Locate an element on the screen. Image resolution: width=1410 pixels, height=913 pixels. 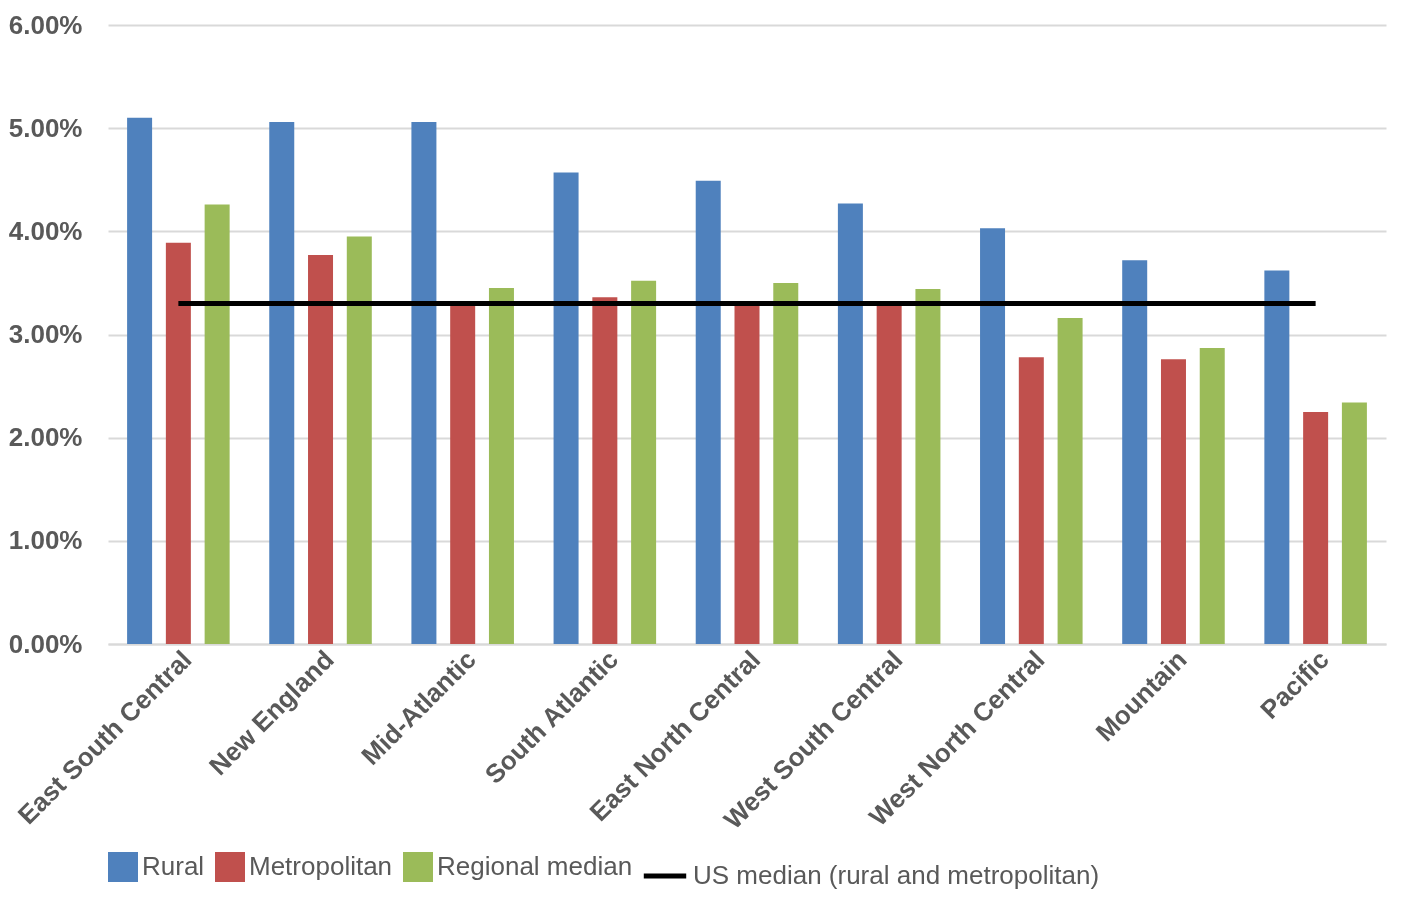
legend-label: US median (rural and metropolitan) is located at coordinates (896, 875).